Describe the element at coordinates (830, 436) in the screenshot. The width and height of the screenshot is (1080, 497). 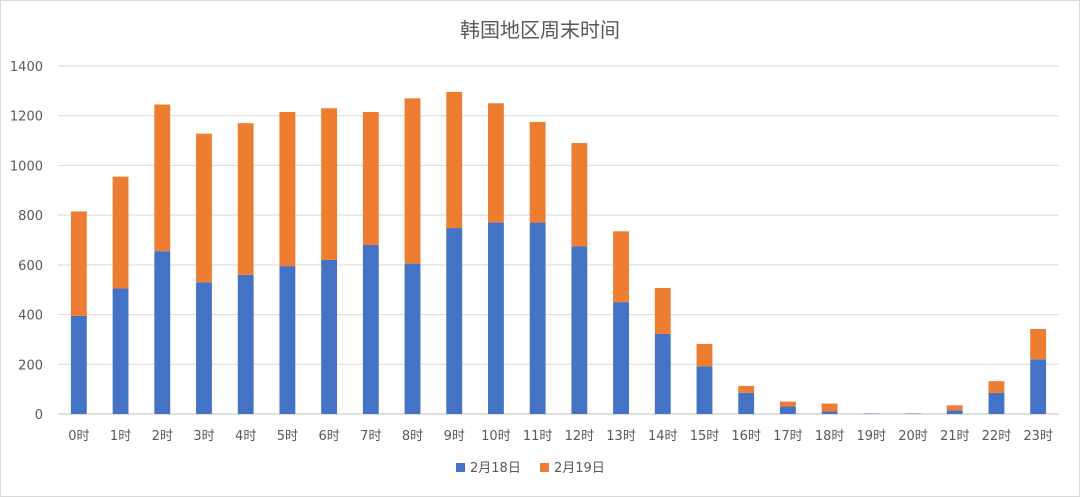
I see `x-tick-label: 18时` at that location.